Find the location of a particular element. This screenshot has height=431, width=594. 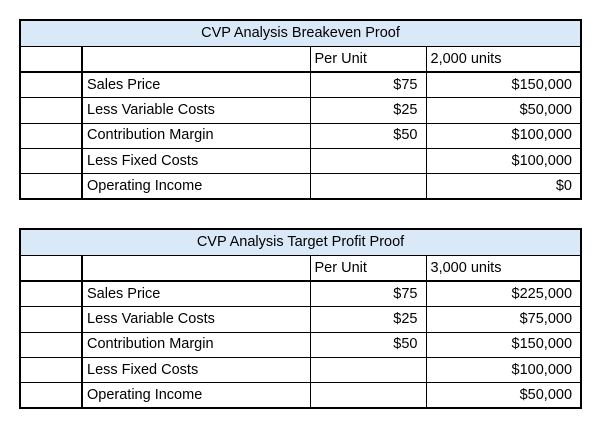

table-row: Sales Price $75 $225,000 is located at coordinates (301, 294).